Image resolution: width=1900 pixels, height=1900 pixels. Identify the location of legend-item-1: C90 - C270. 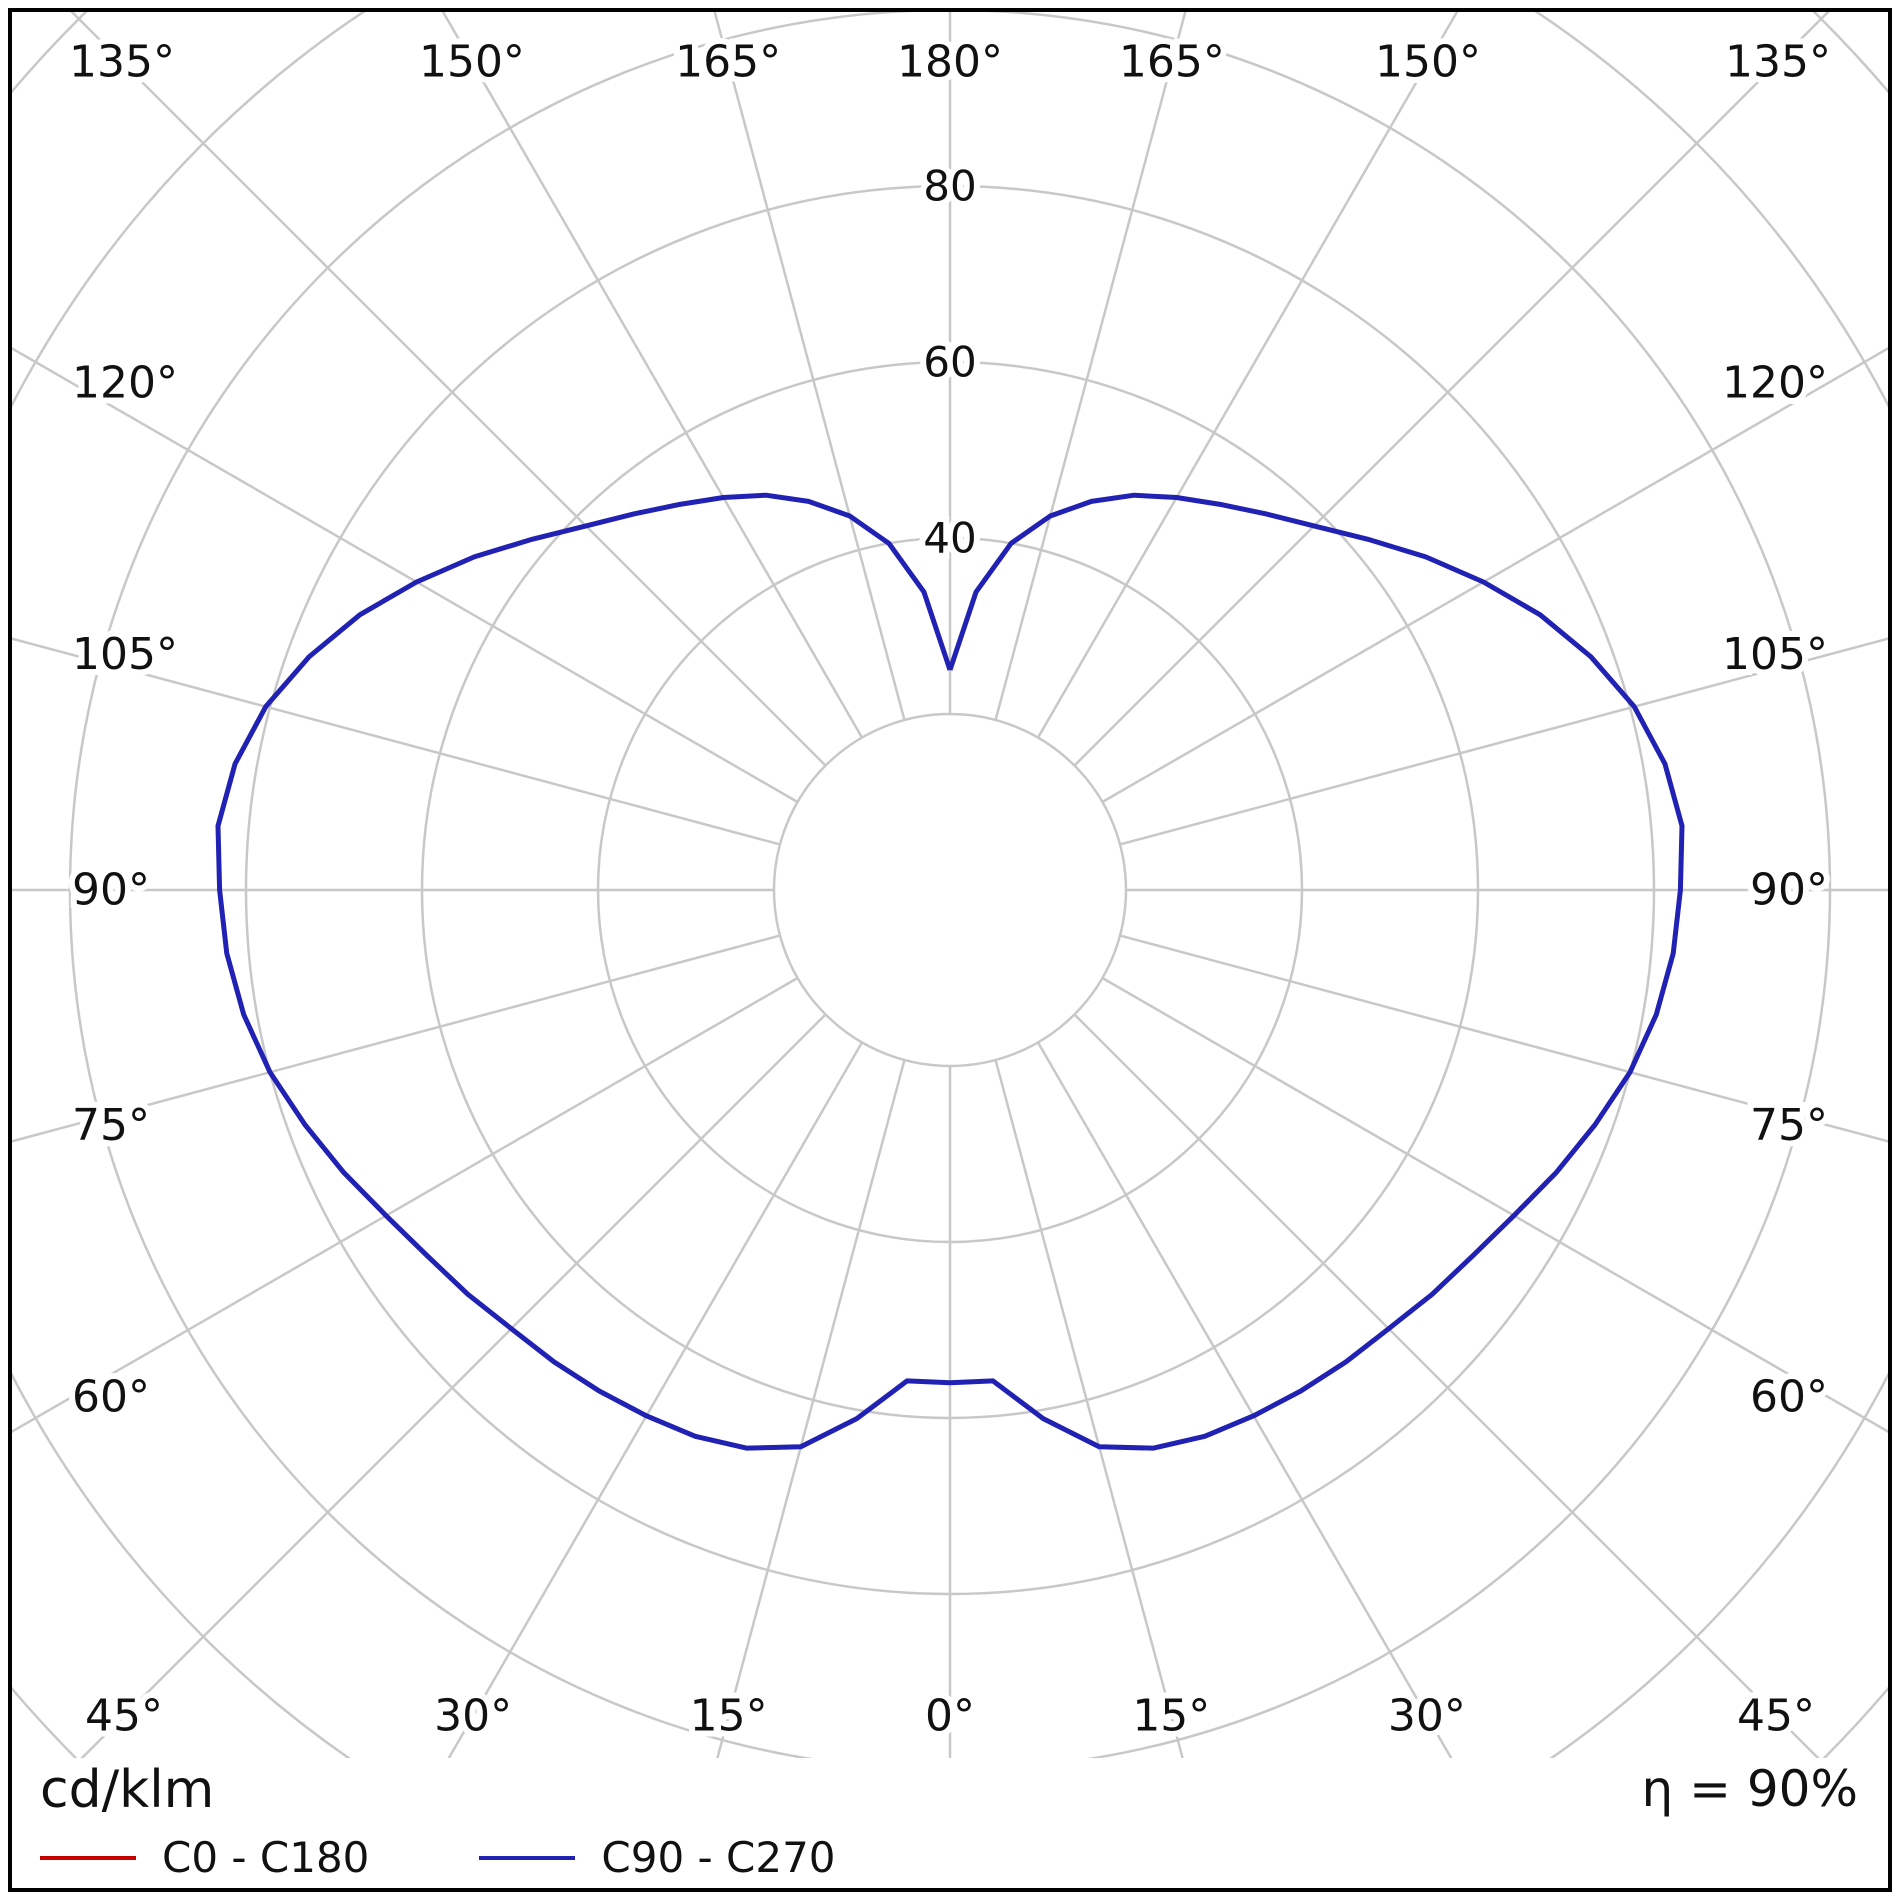
(657, 1857).